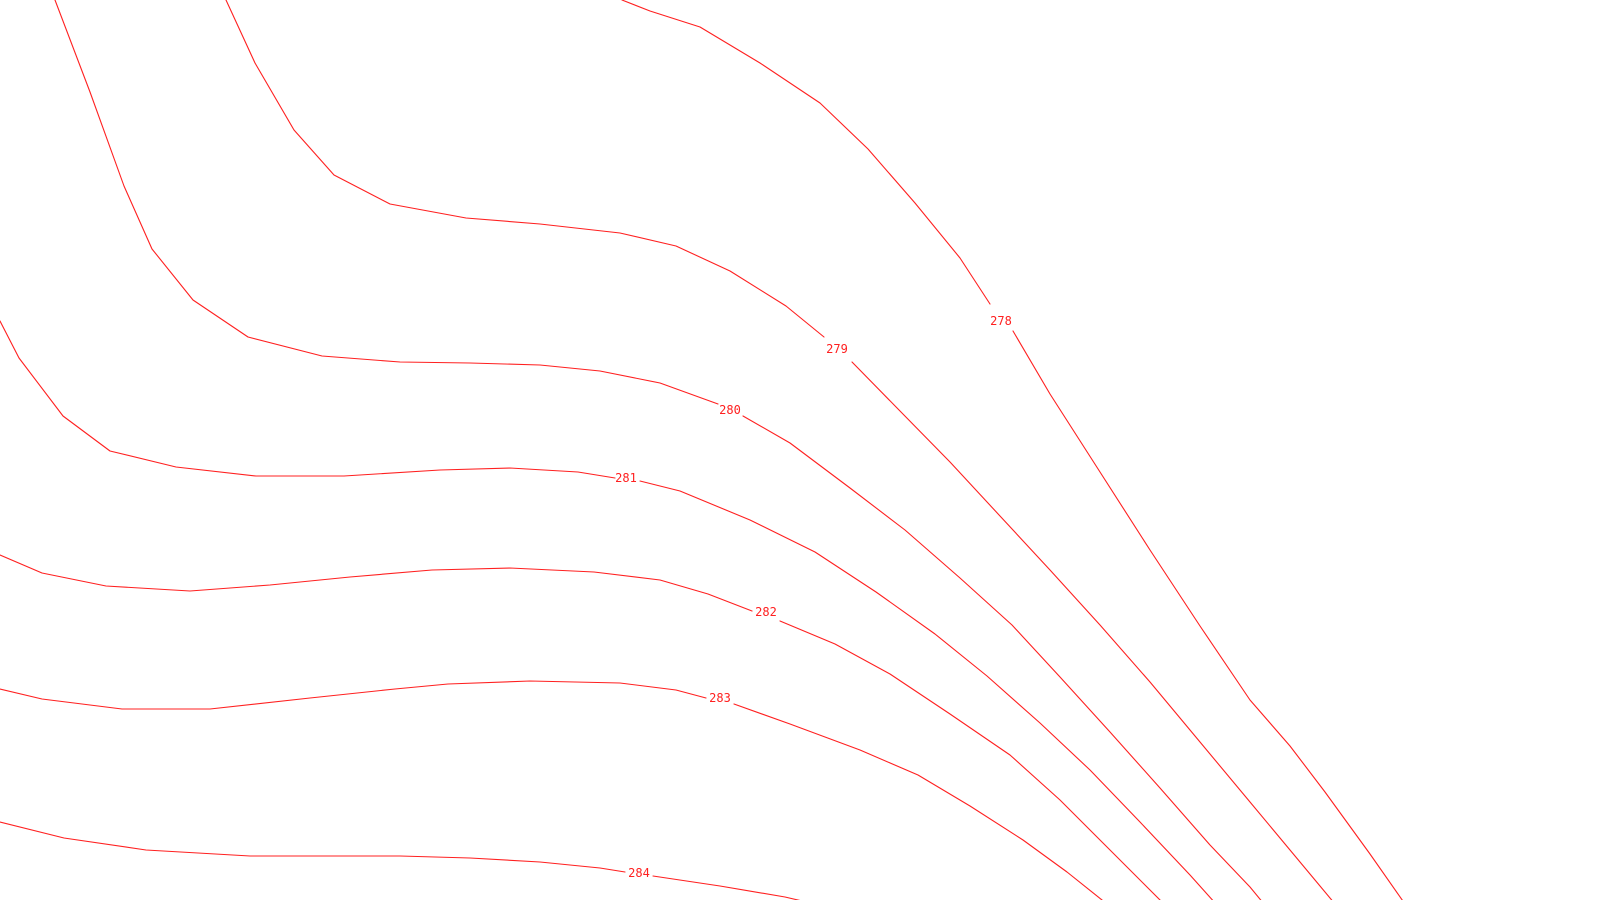 This screenshot has height=900, width=1600. What do you see at coordinates (720, 698) in the screenshot?
I see `contour-label-283: 283` at bounding box center [720, 698].